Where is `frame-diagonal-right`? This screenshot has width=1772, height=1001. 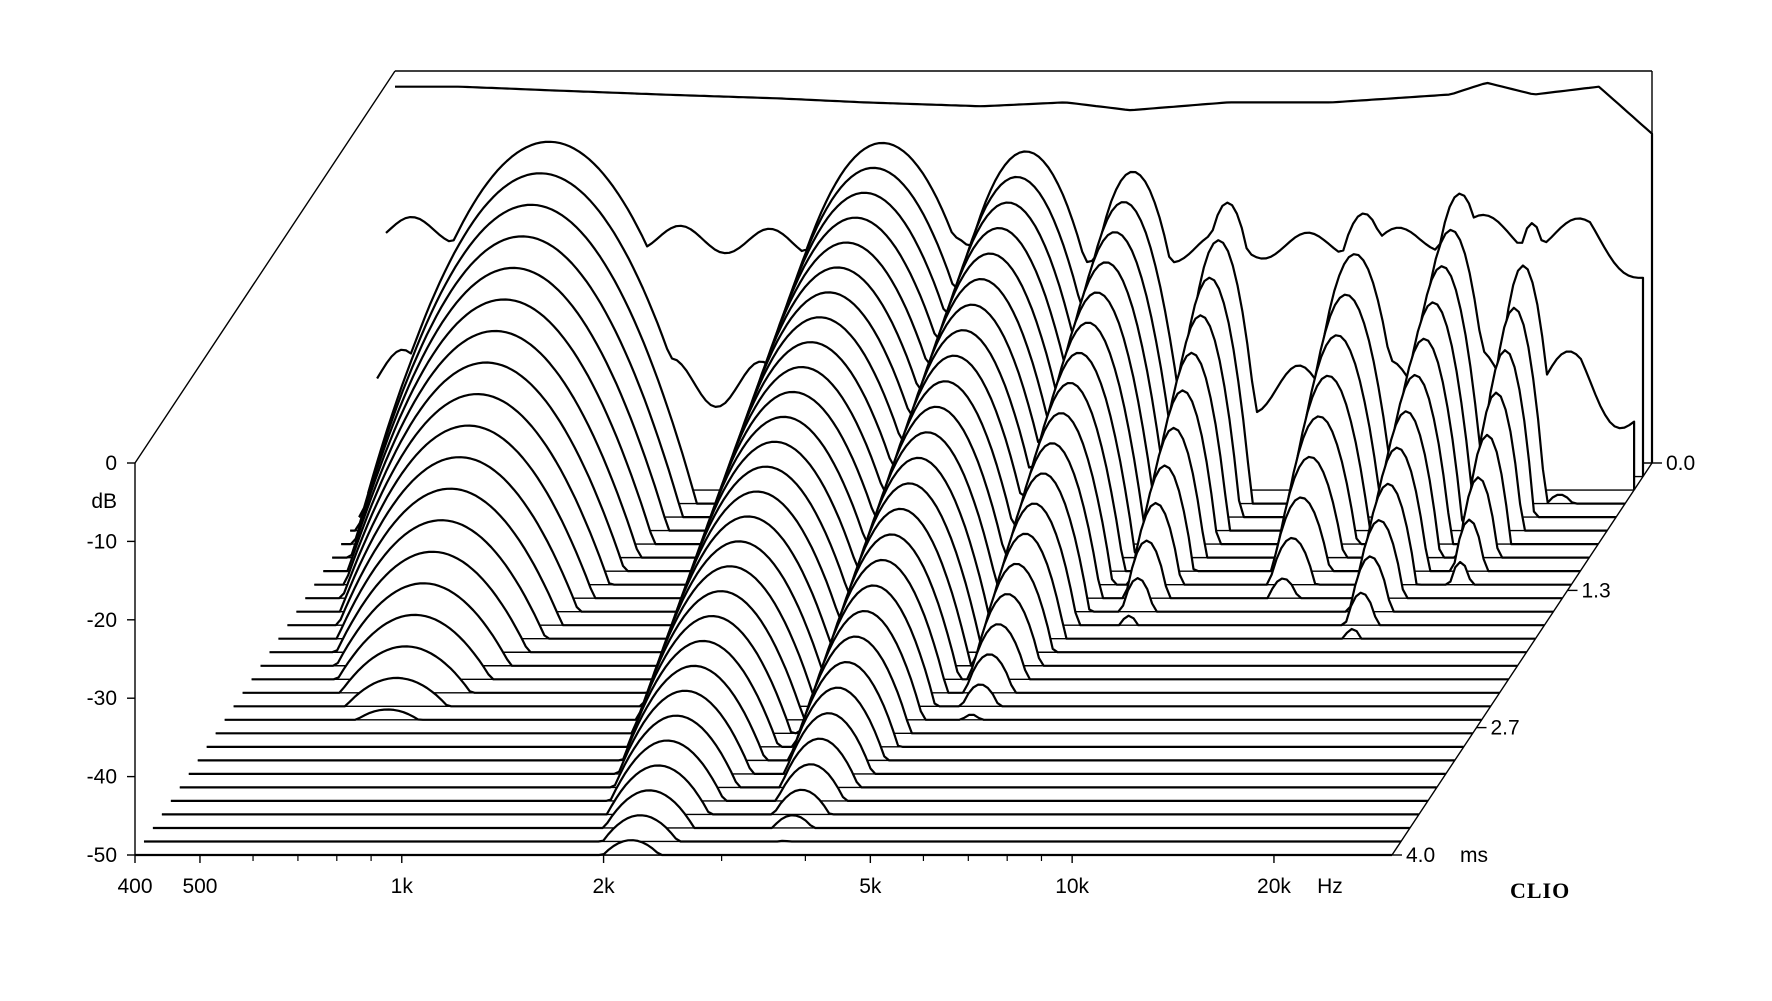
frame-diagonal-right is located at coordinates (1522, 659).